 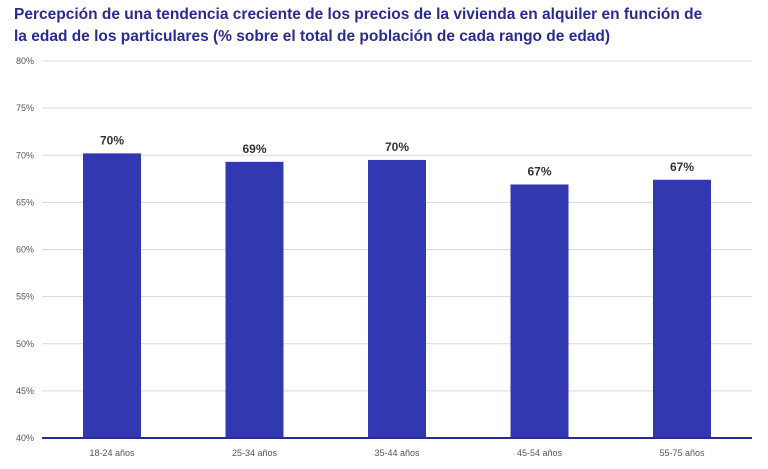 What do you see at coordinates (25, 155) in the screenshot?
I see `y-tick-label: 70%` at bounding box center [25, 155].